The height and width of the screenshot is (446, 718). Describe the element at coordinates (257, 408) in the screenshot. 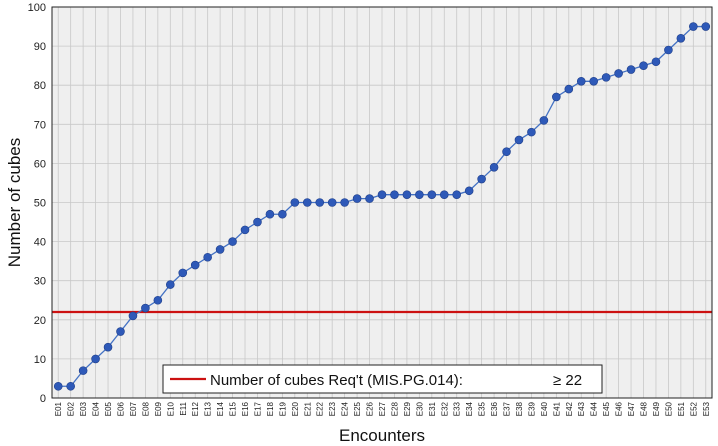

I see `x-tick-label: E17` at that location.